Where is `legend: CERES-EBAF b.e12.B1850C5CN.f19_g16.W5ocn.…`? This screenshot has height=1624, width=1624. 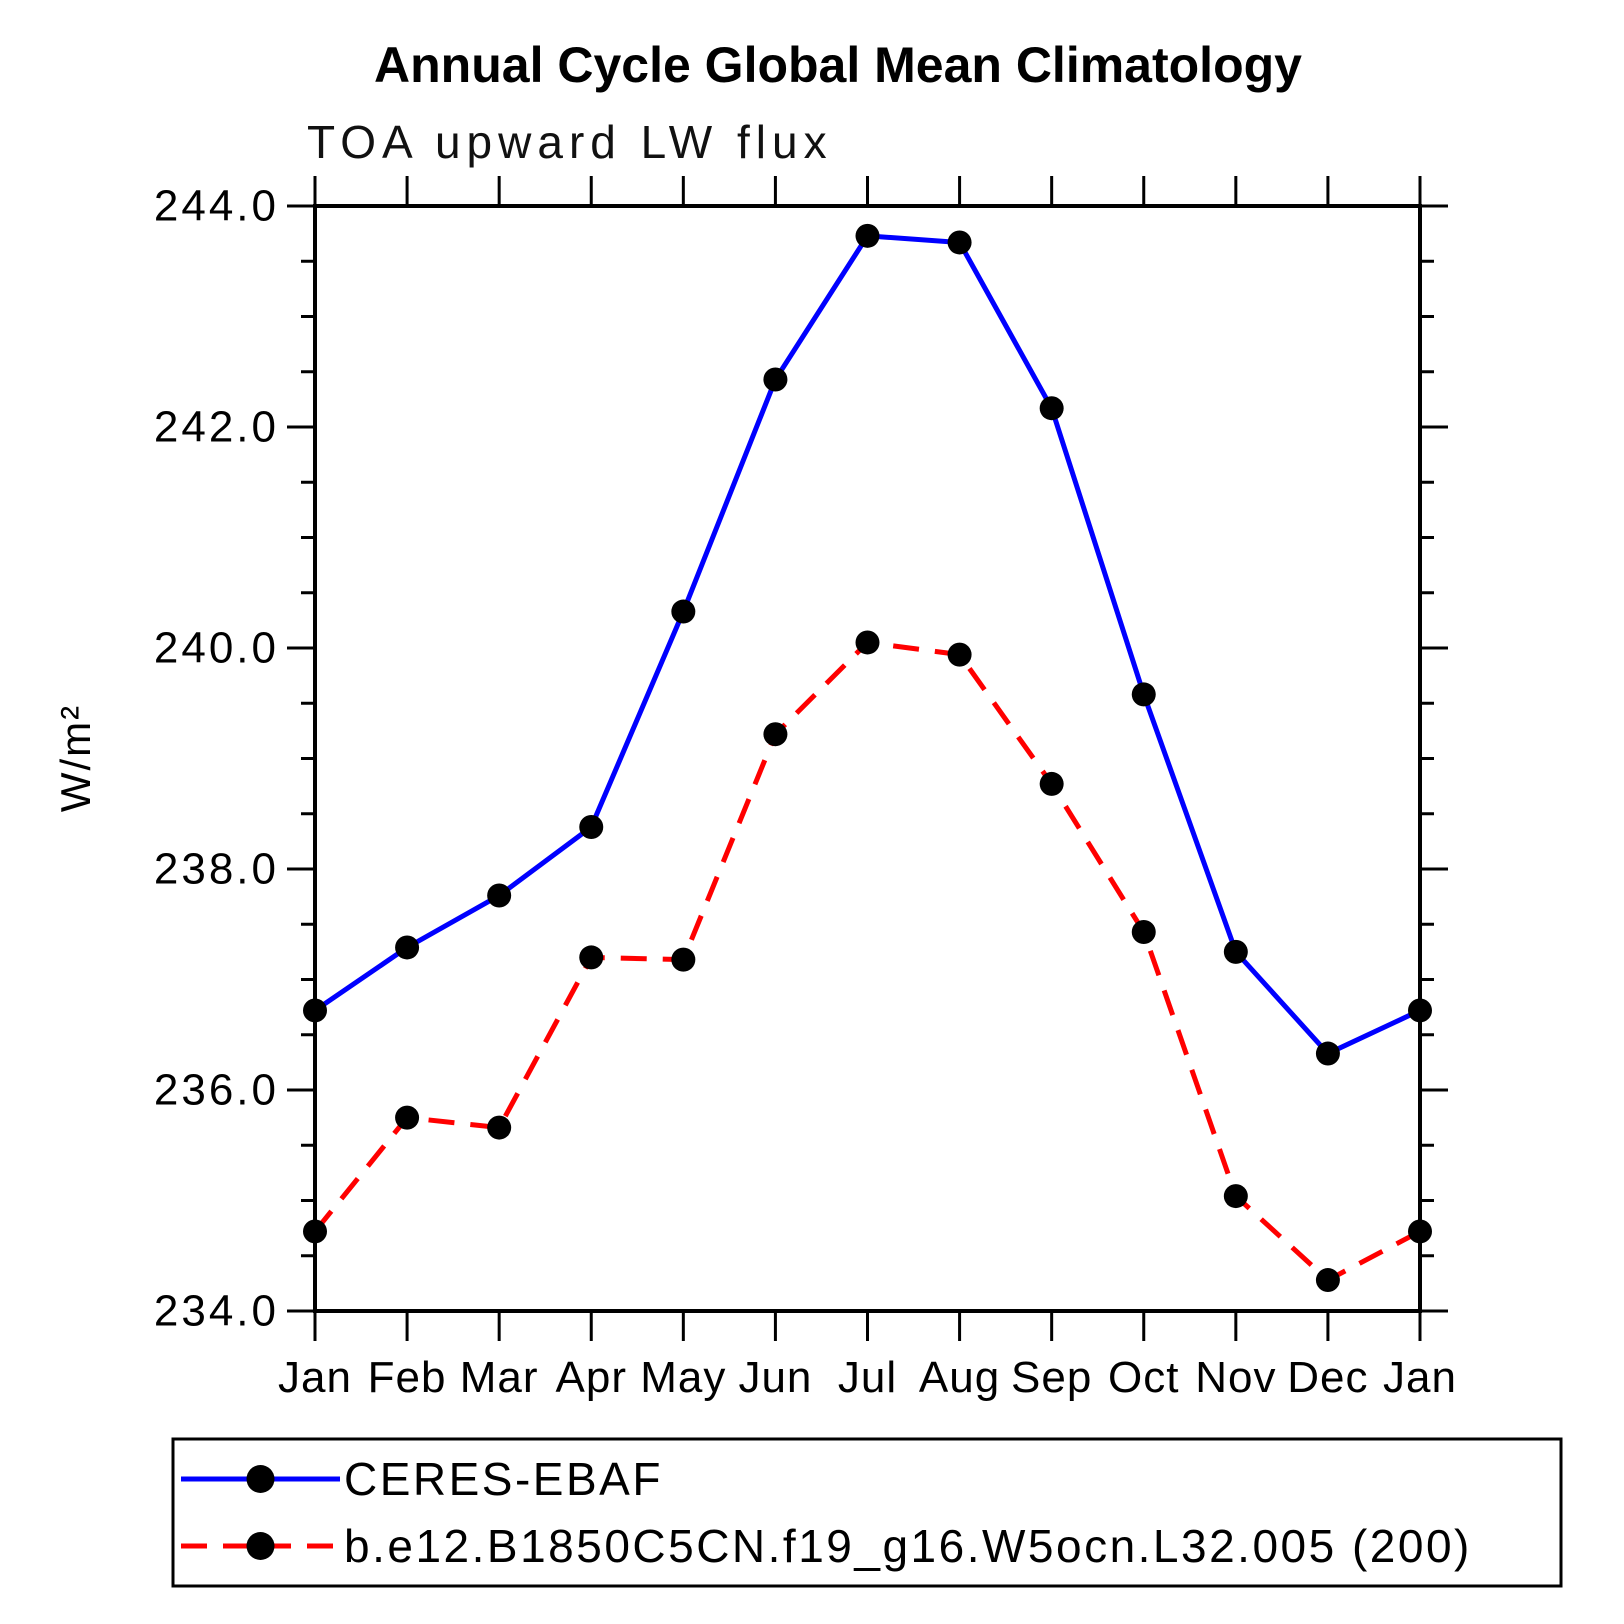
legend: CERES-EBAF b.e12.B1850C5CN.f19_g16.W5ocn.… is located at coordinates (867, 1512).